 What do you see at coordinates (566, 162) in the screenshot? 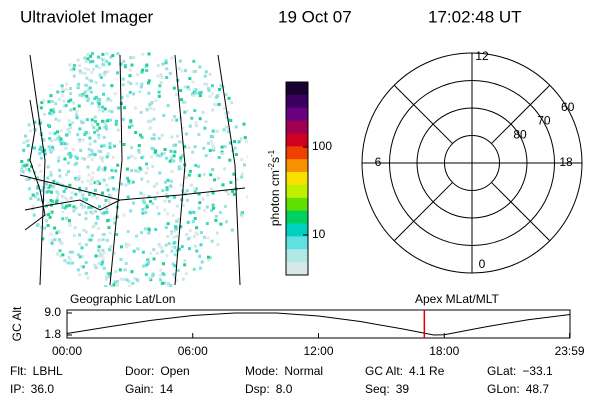
I see `mlt-label: 18` at bounding box center [566, 162].